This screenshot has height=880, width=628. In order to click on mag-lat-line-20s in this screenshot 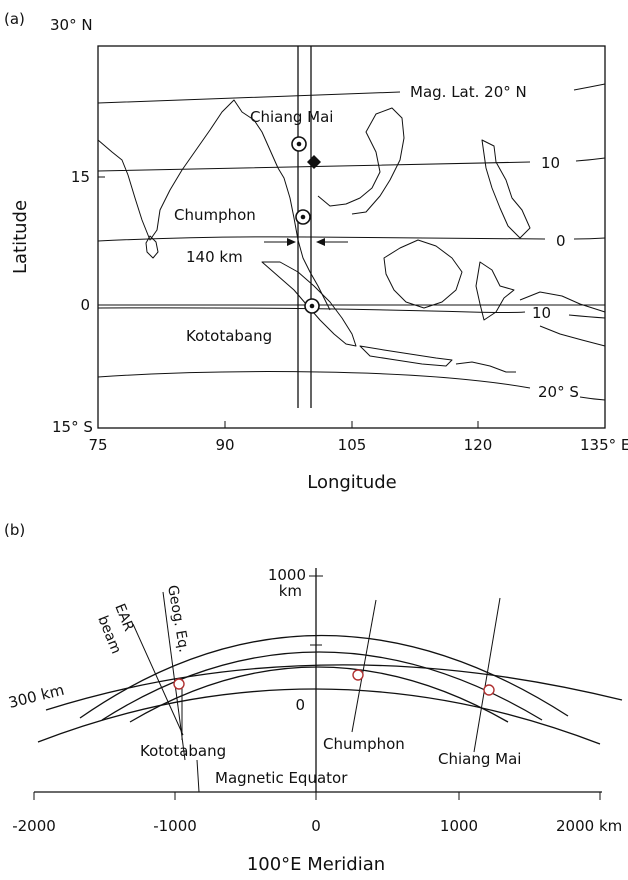, I will do `click(351, 386)`.